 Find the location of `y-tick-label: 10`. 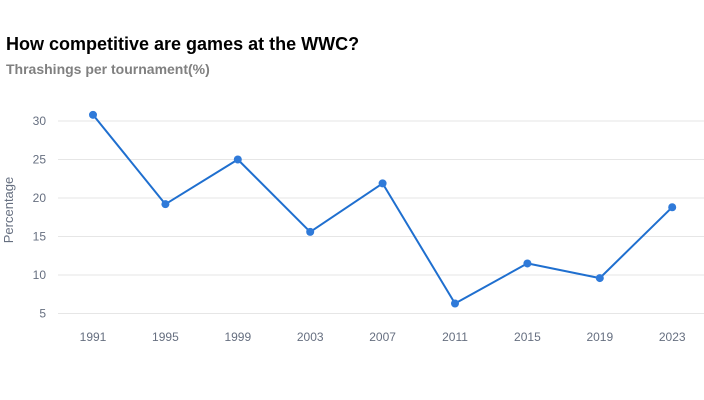

y-tick-label: 10 is located at coordinates (40, 275).